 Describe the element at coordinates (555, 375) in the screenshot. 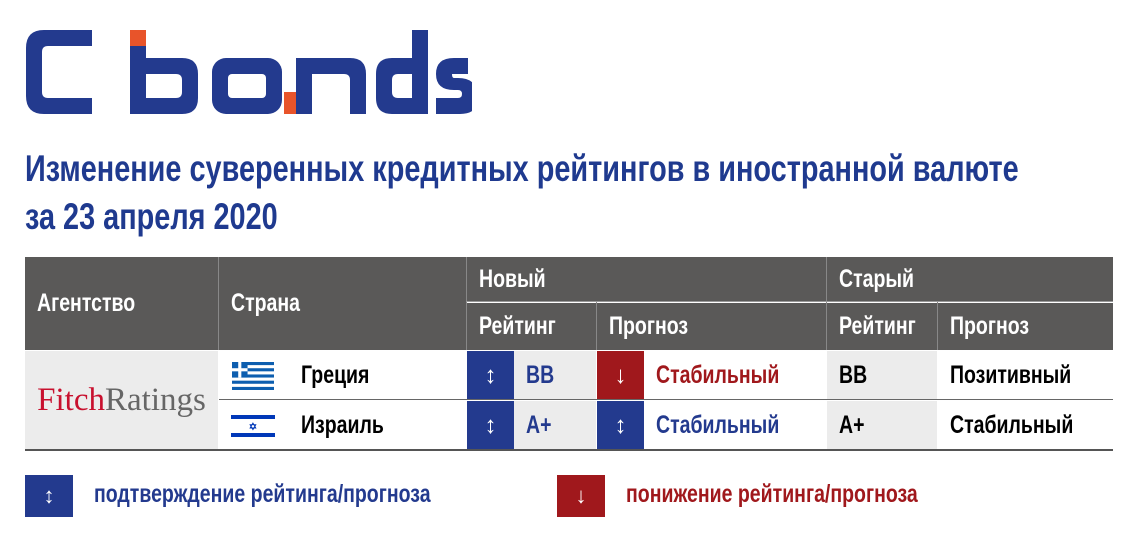

I see `new-rating: BB` at that location.